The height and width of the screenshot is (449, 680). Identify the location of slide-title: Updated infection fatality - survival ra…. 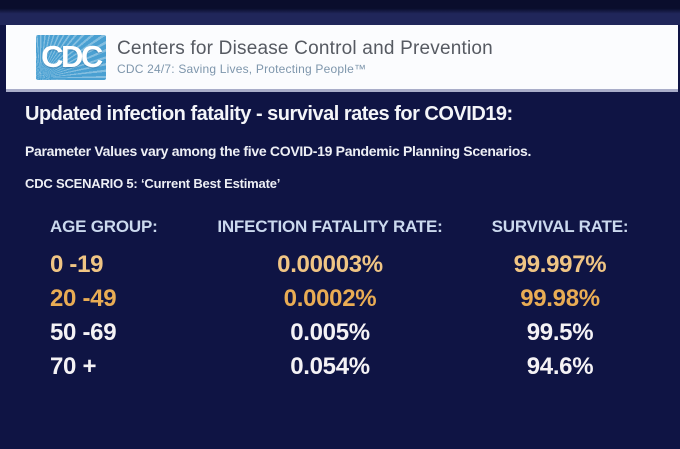
(269, 114).